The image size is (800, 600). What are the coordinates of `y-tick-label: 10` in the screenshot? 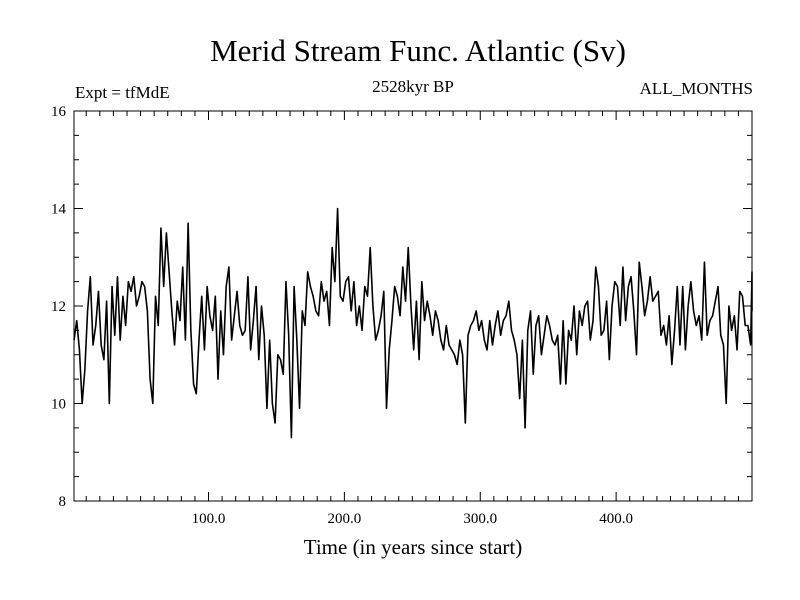 It's located at (58, 405).